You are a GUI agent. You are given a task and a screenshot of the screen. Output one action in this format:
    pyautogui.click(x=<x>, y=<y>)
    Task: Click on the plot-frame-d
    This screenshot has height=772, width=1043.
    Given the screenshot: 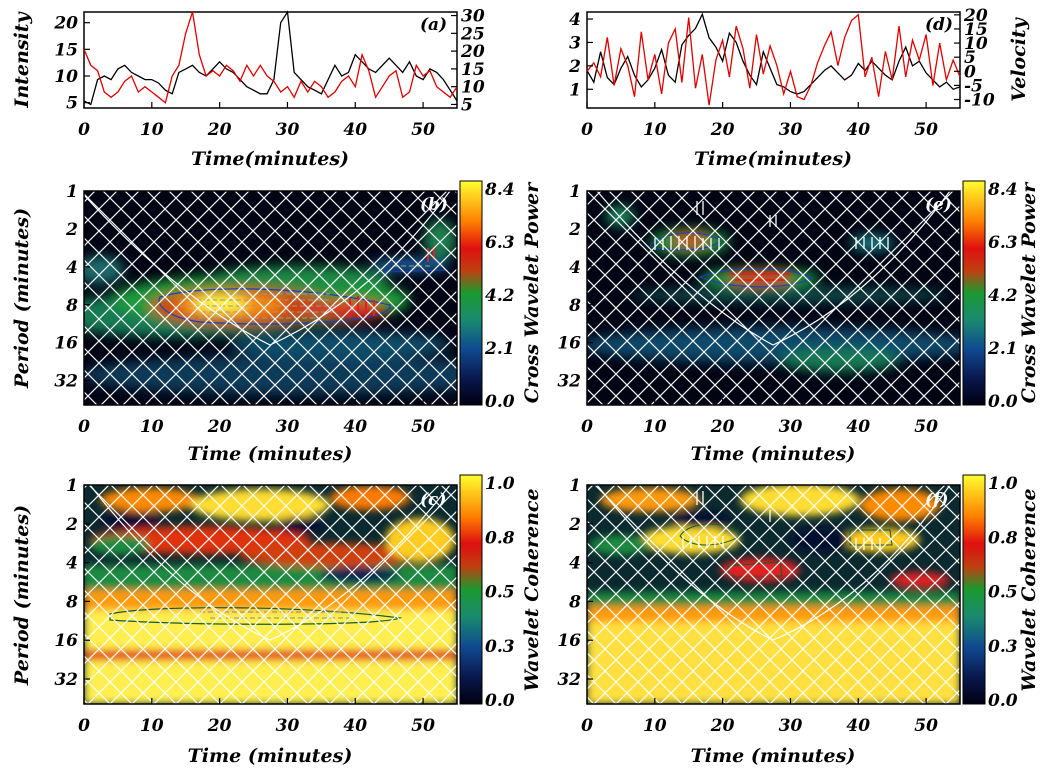 What is the action you would take?
    pyautogui.click(x=773, y=60)
    